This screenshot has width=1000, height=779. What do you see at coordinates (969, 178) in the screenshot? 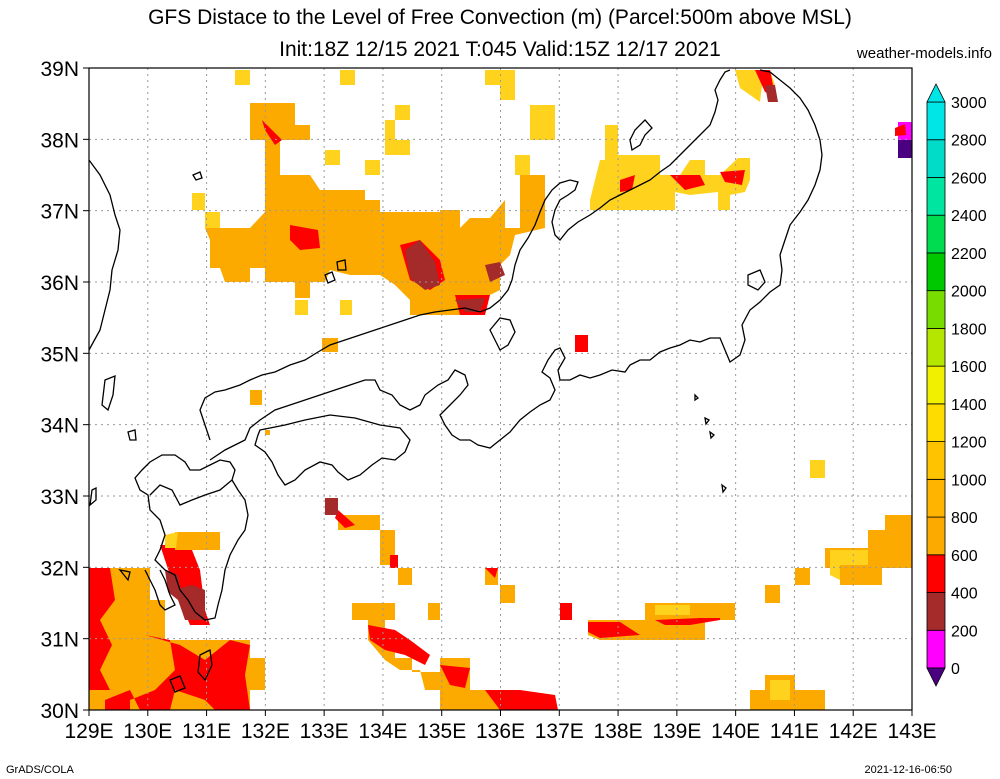
I see `colorbar-label: 2600` at bounding box center [969, 178].